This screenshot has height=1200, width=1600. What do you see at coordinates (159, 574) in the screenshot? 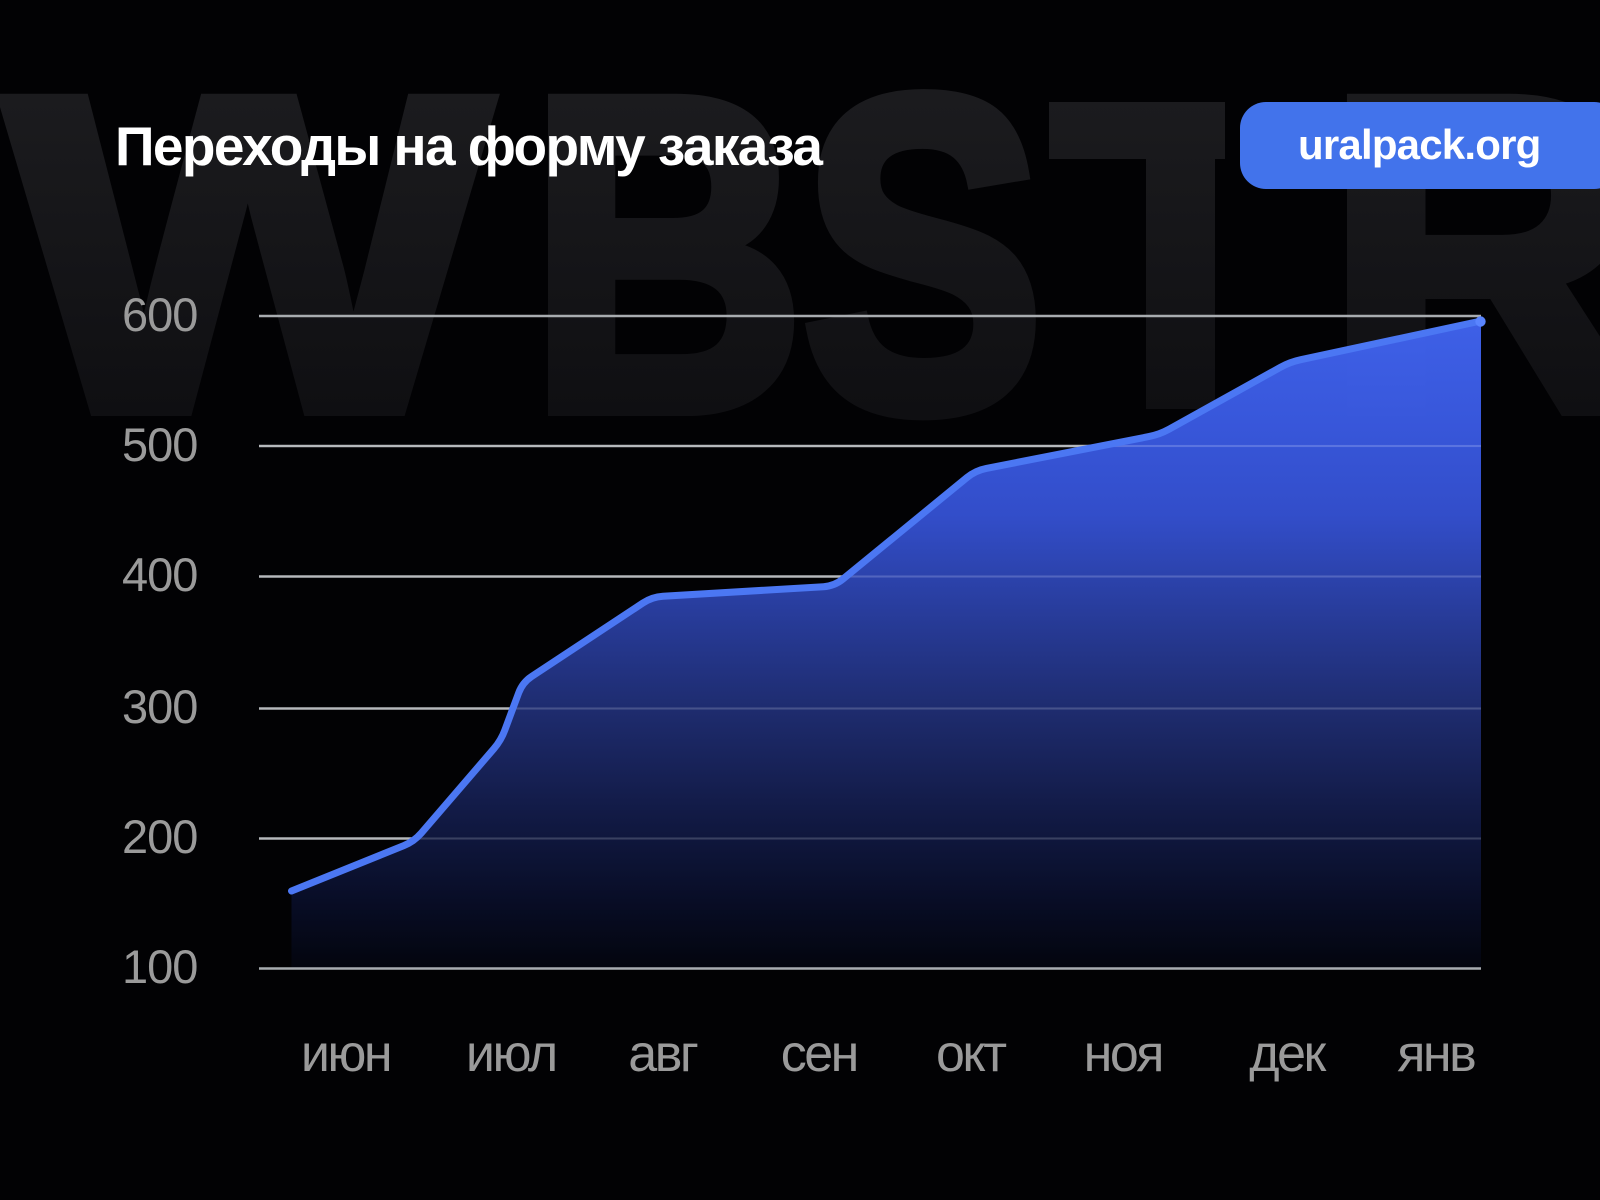
I see `svg-text: 400` at bounding box center [159, 574].